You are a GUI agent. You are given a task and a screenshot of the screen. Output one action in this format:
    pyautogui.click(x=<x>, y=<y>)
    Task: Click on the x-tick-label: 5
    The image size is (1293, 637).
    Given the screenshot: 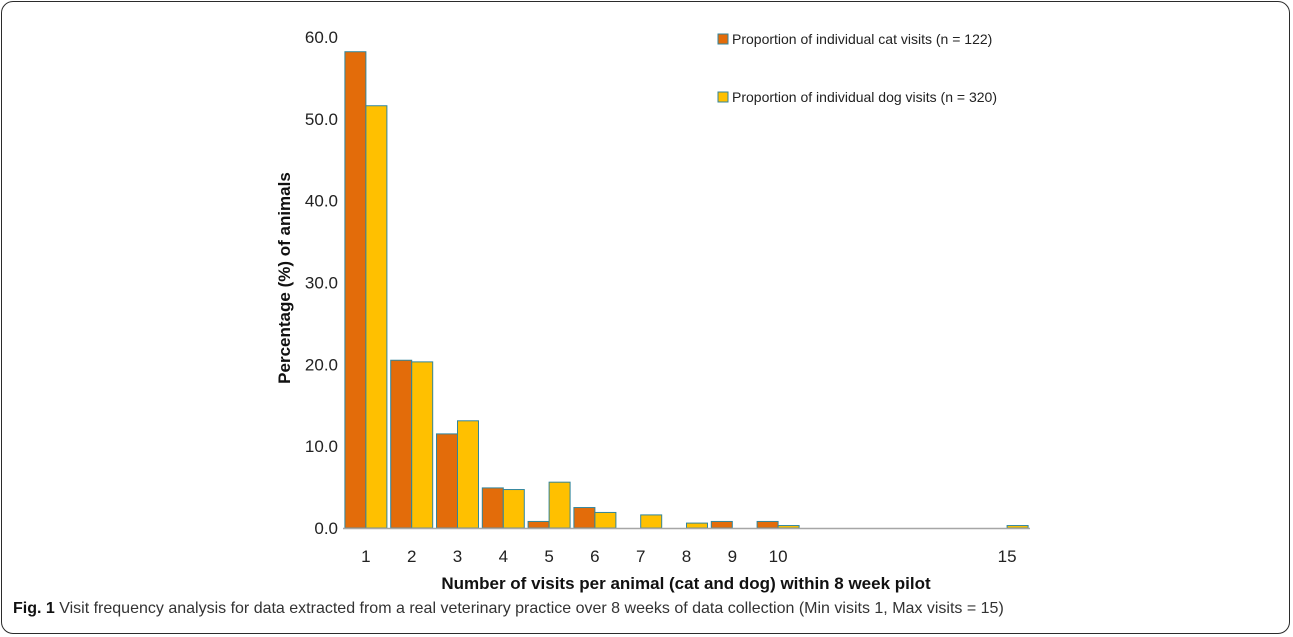 What is the action you would take?
    pyautogui.click(x=548, y=556)
    